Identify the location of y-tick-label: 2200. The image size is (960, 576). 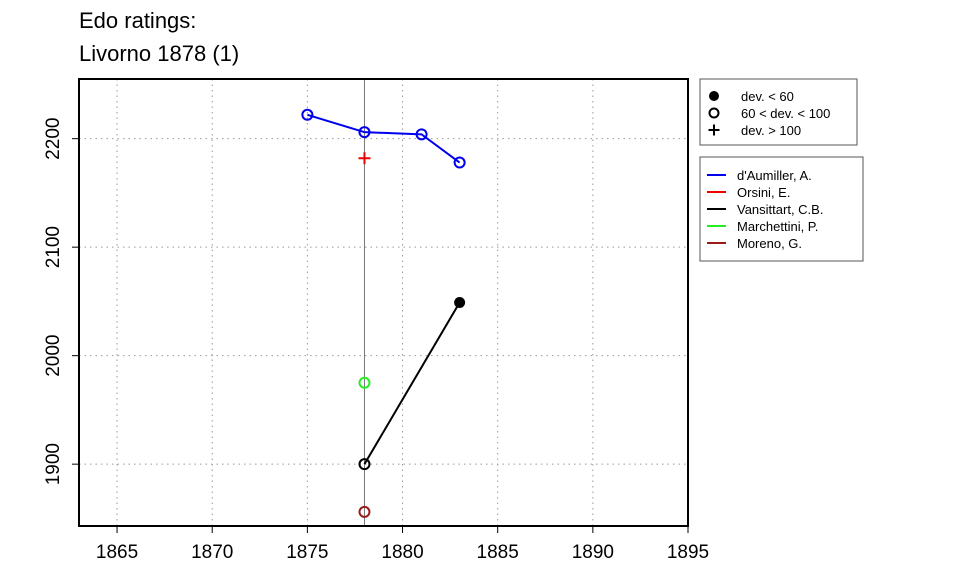
(53, 139).